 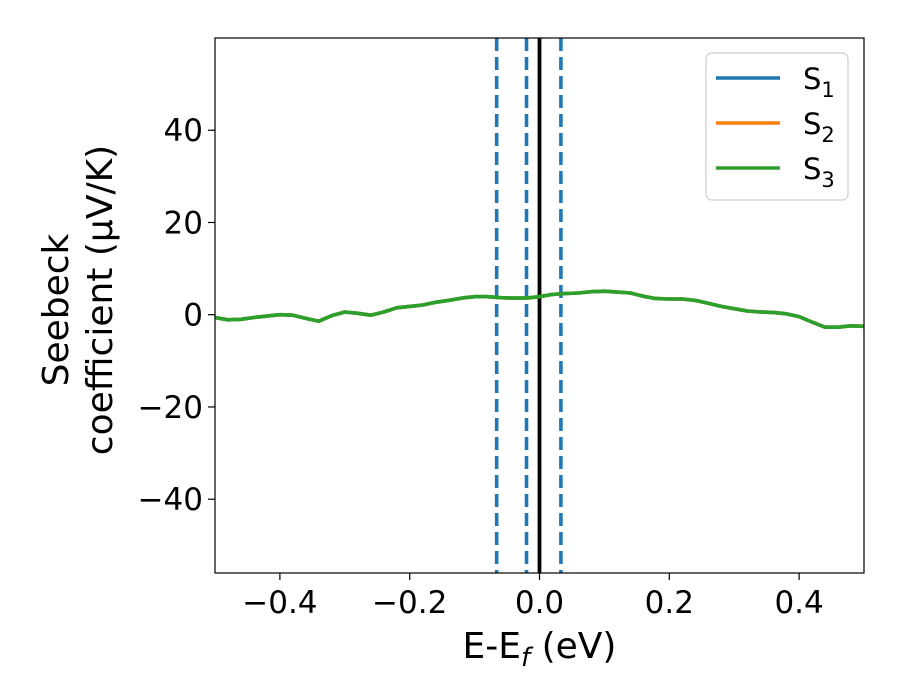 I want to click on y-tick-label: −20, so click(x=170, y=408).